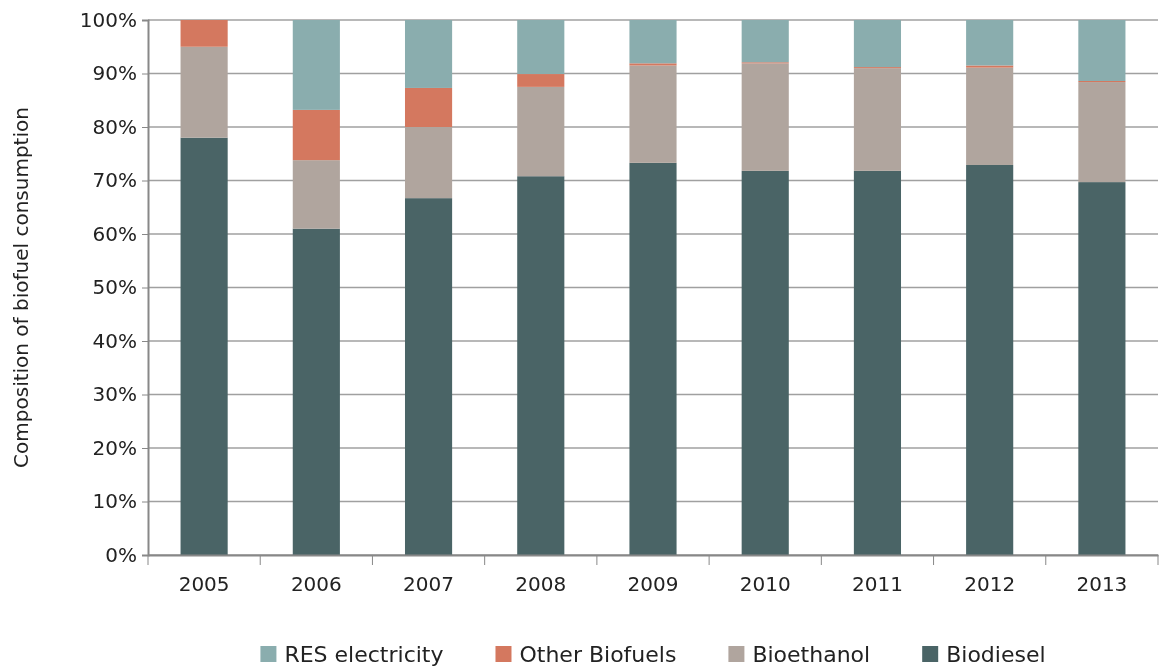 The width and height of the screenshot is (1163, 669). Describe the element at coordinates (653, 584) in the screenshot. I see `x-tick-label: 2009` at that location.